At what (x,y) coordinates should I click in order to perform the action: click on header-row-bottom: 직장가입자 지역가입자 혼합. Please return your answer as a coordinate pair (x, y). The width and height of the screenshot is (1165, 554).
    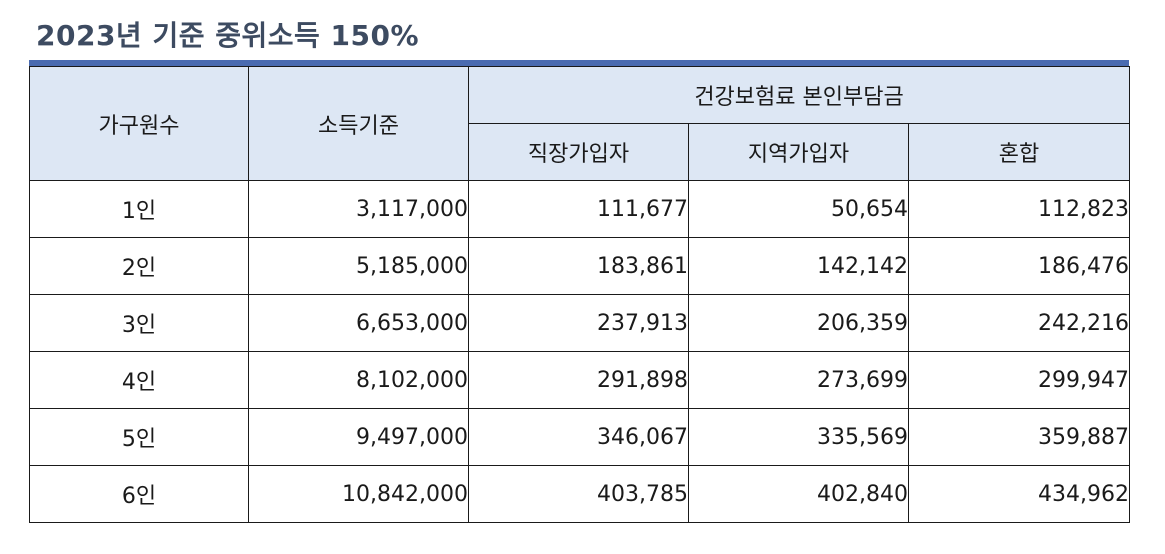
    Looking at the image, I should click on (580, 152).